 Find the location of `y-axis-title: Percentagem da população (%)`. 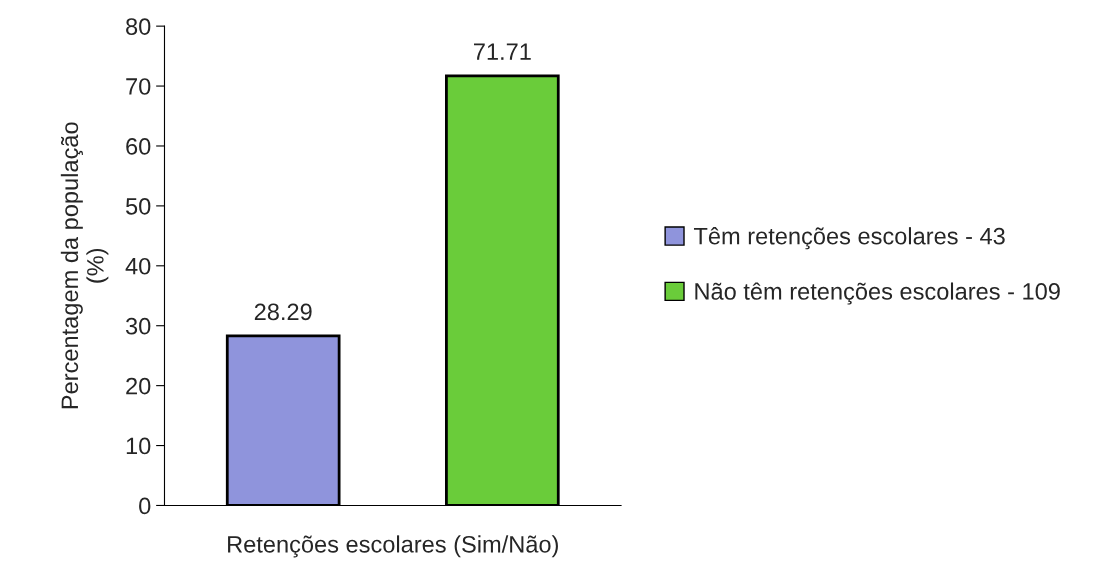

y-axis-title: Percentagem da população (%) is located at coordinates (84, 265).